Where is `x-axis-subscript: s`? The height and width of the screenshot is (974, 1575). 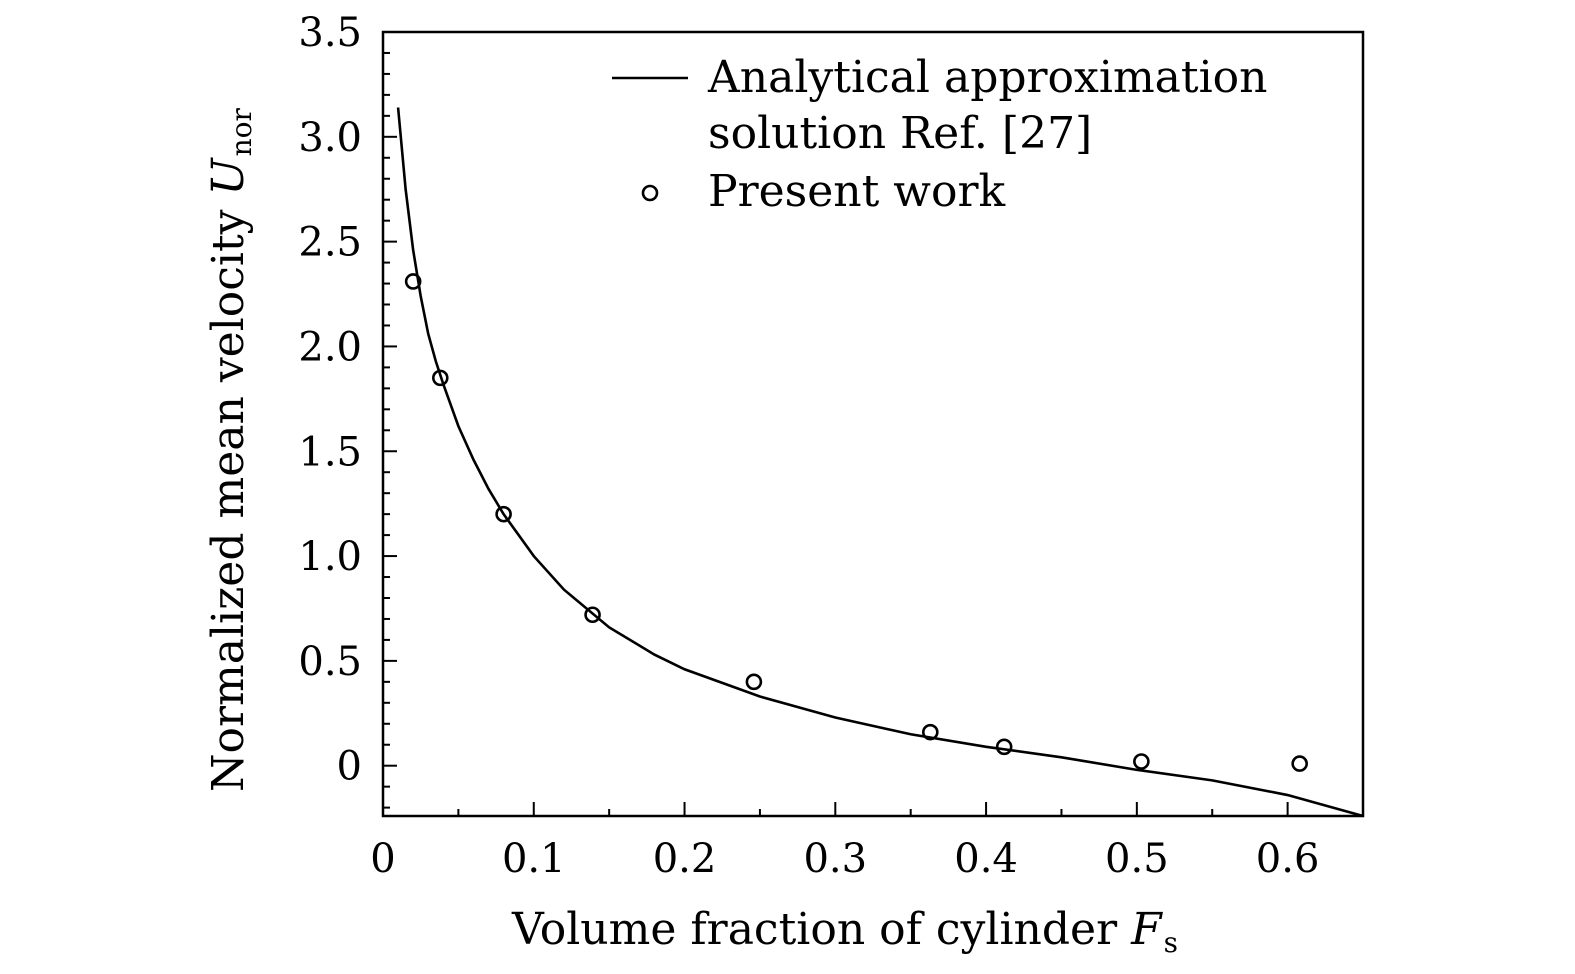
x-axis-subscript: s is located at coordinates (1171, 942).